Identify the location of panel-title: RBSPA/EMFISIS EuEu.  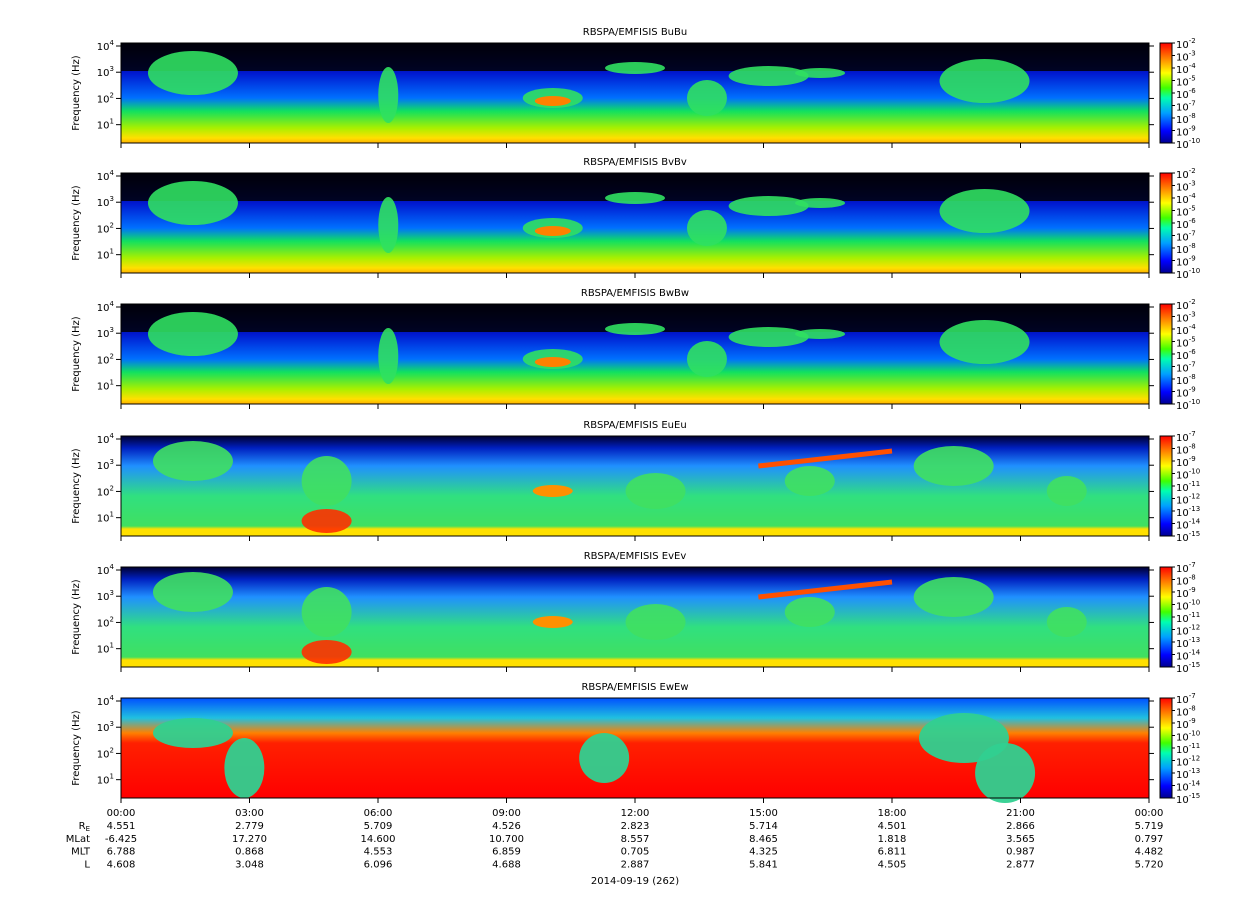
(634, 425).